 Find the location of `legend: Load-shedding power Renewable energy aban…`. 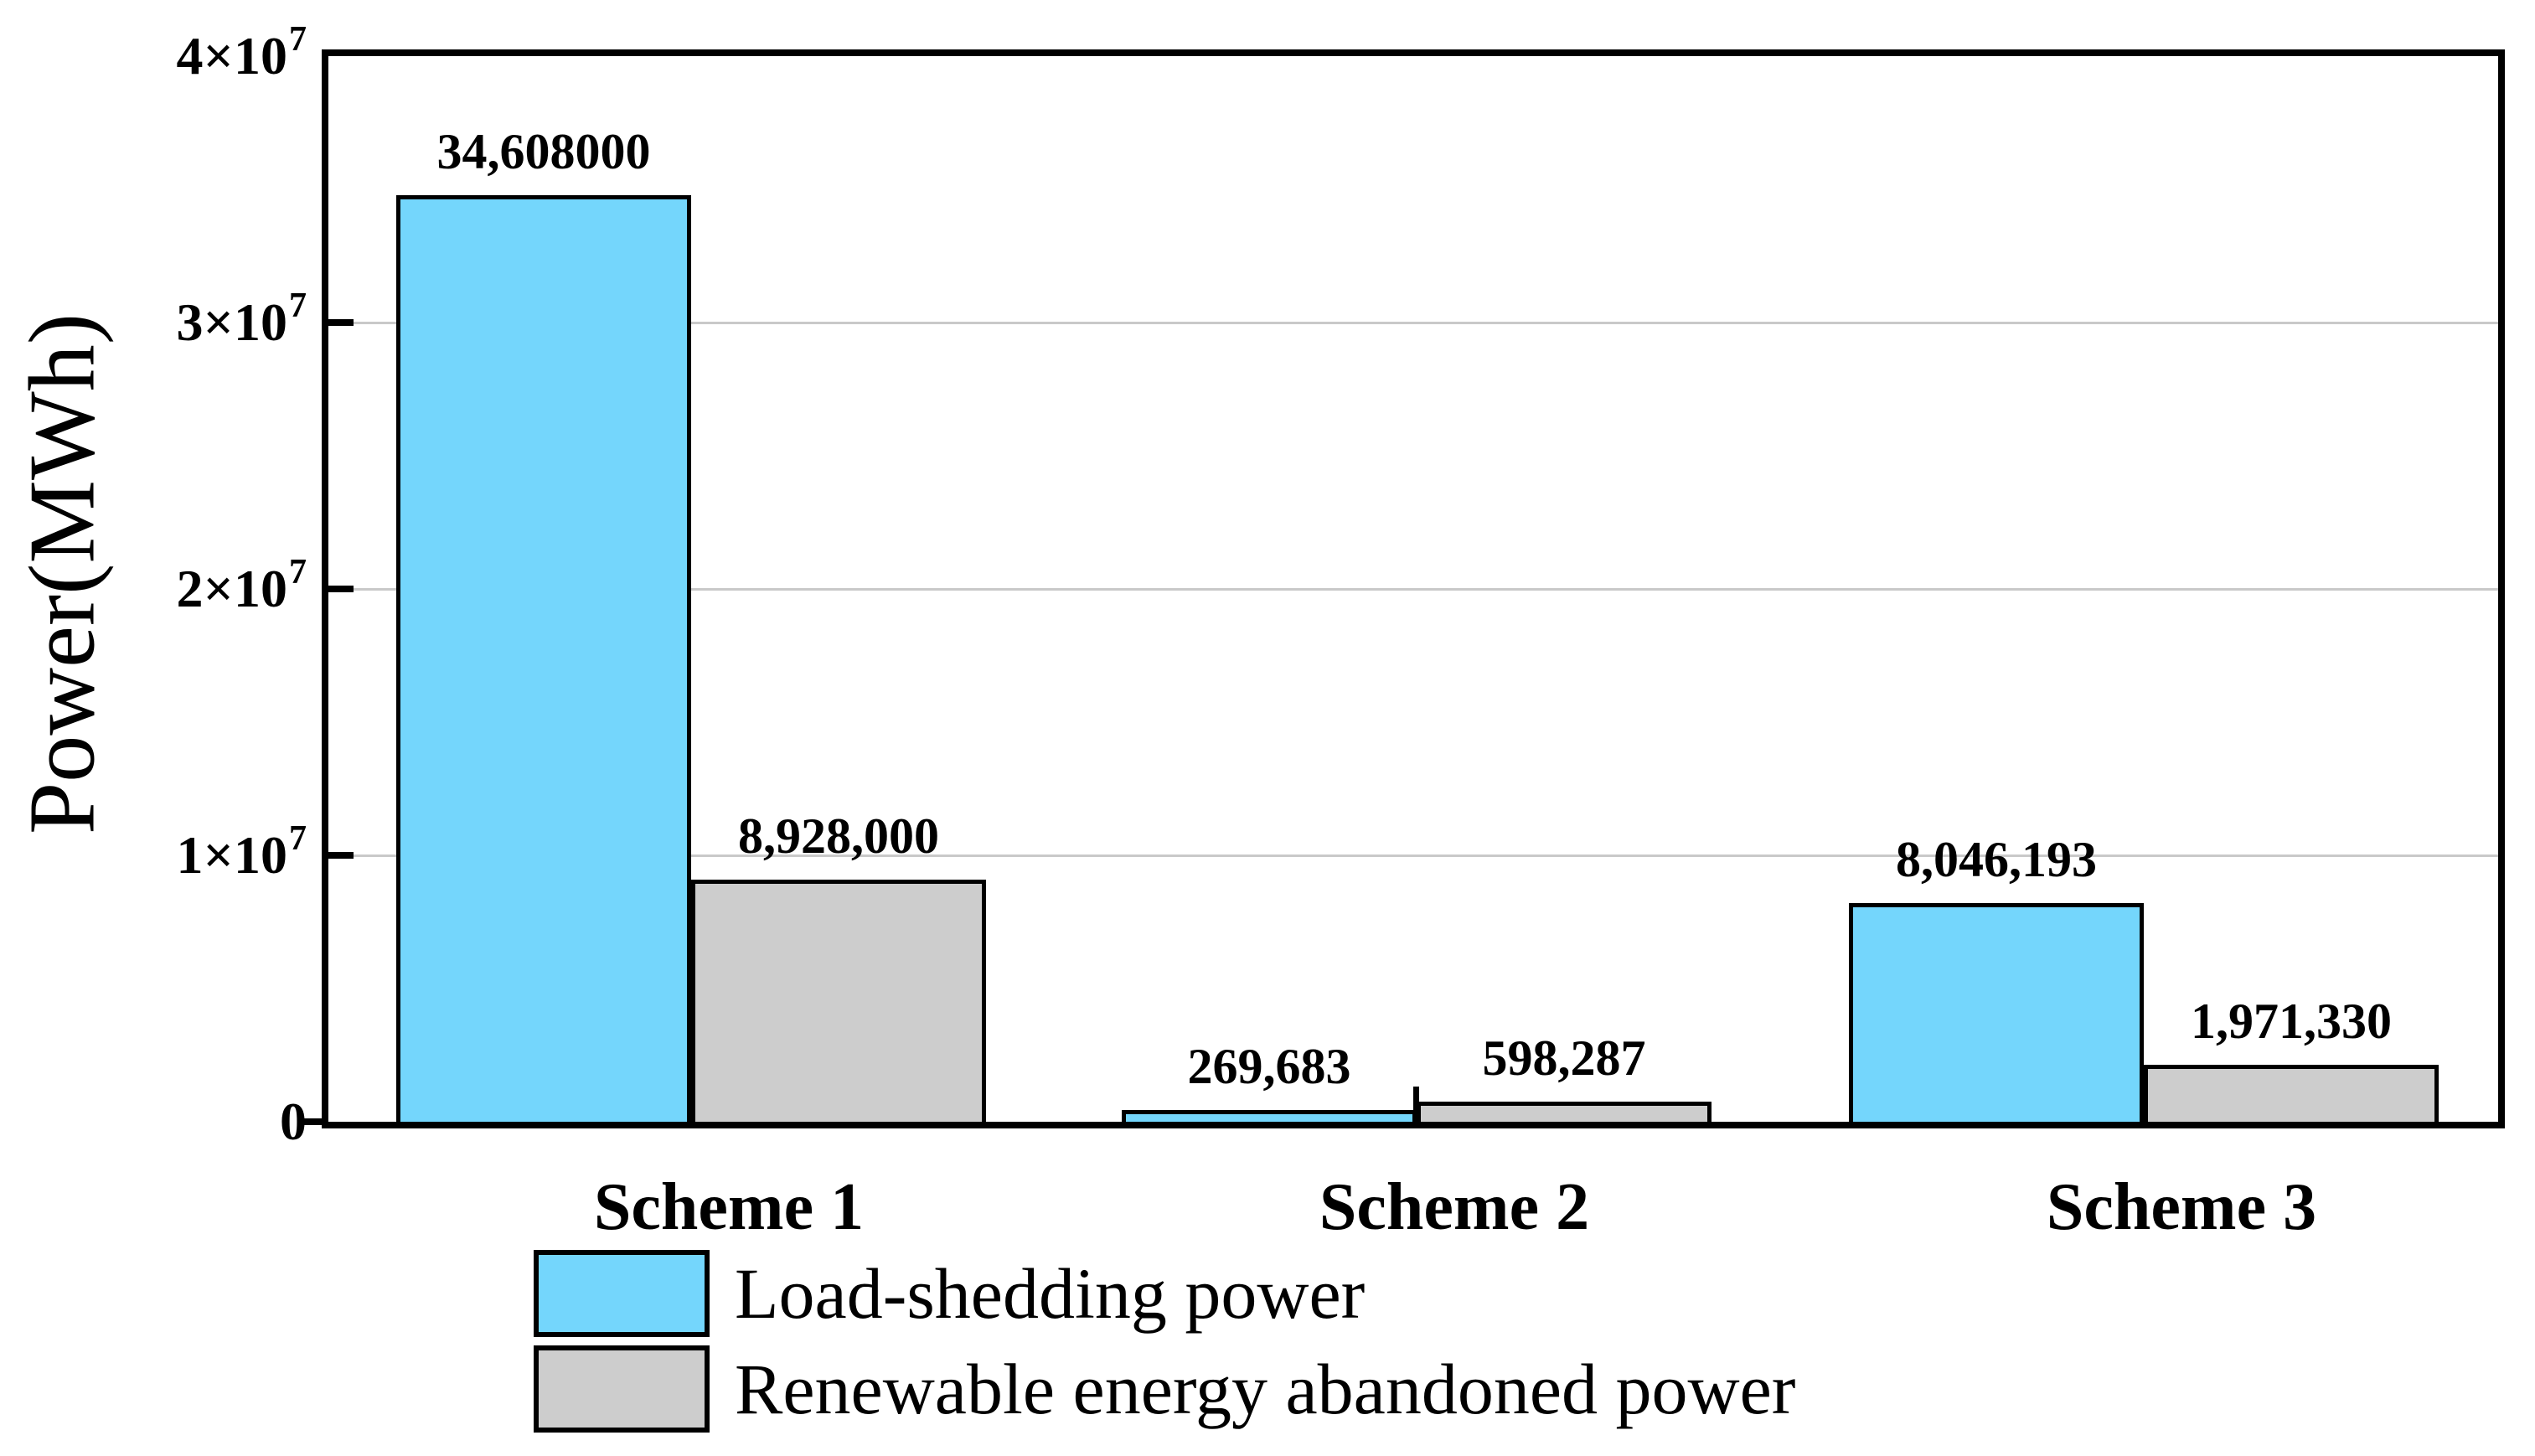

legend: Load-shedding power Renewable energy aban… is located at coordinates (1164, 1341).